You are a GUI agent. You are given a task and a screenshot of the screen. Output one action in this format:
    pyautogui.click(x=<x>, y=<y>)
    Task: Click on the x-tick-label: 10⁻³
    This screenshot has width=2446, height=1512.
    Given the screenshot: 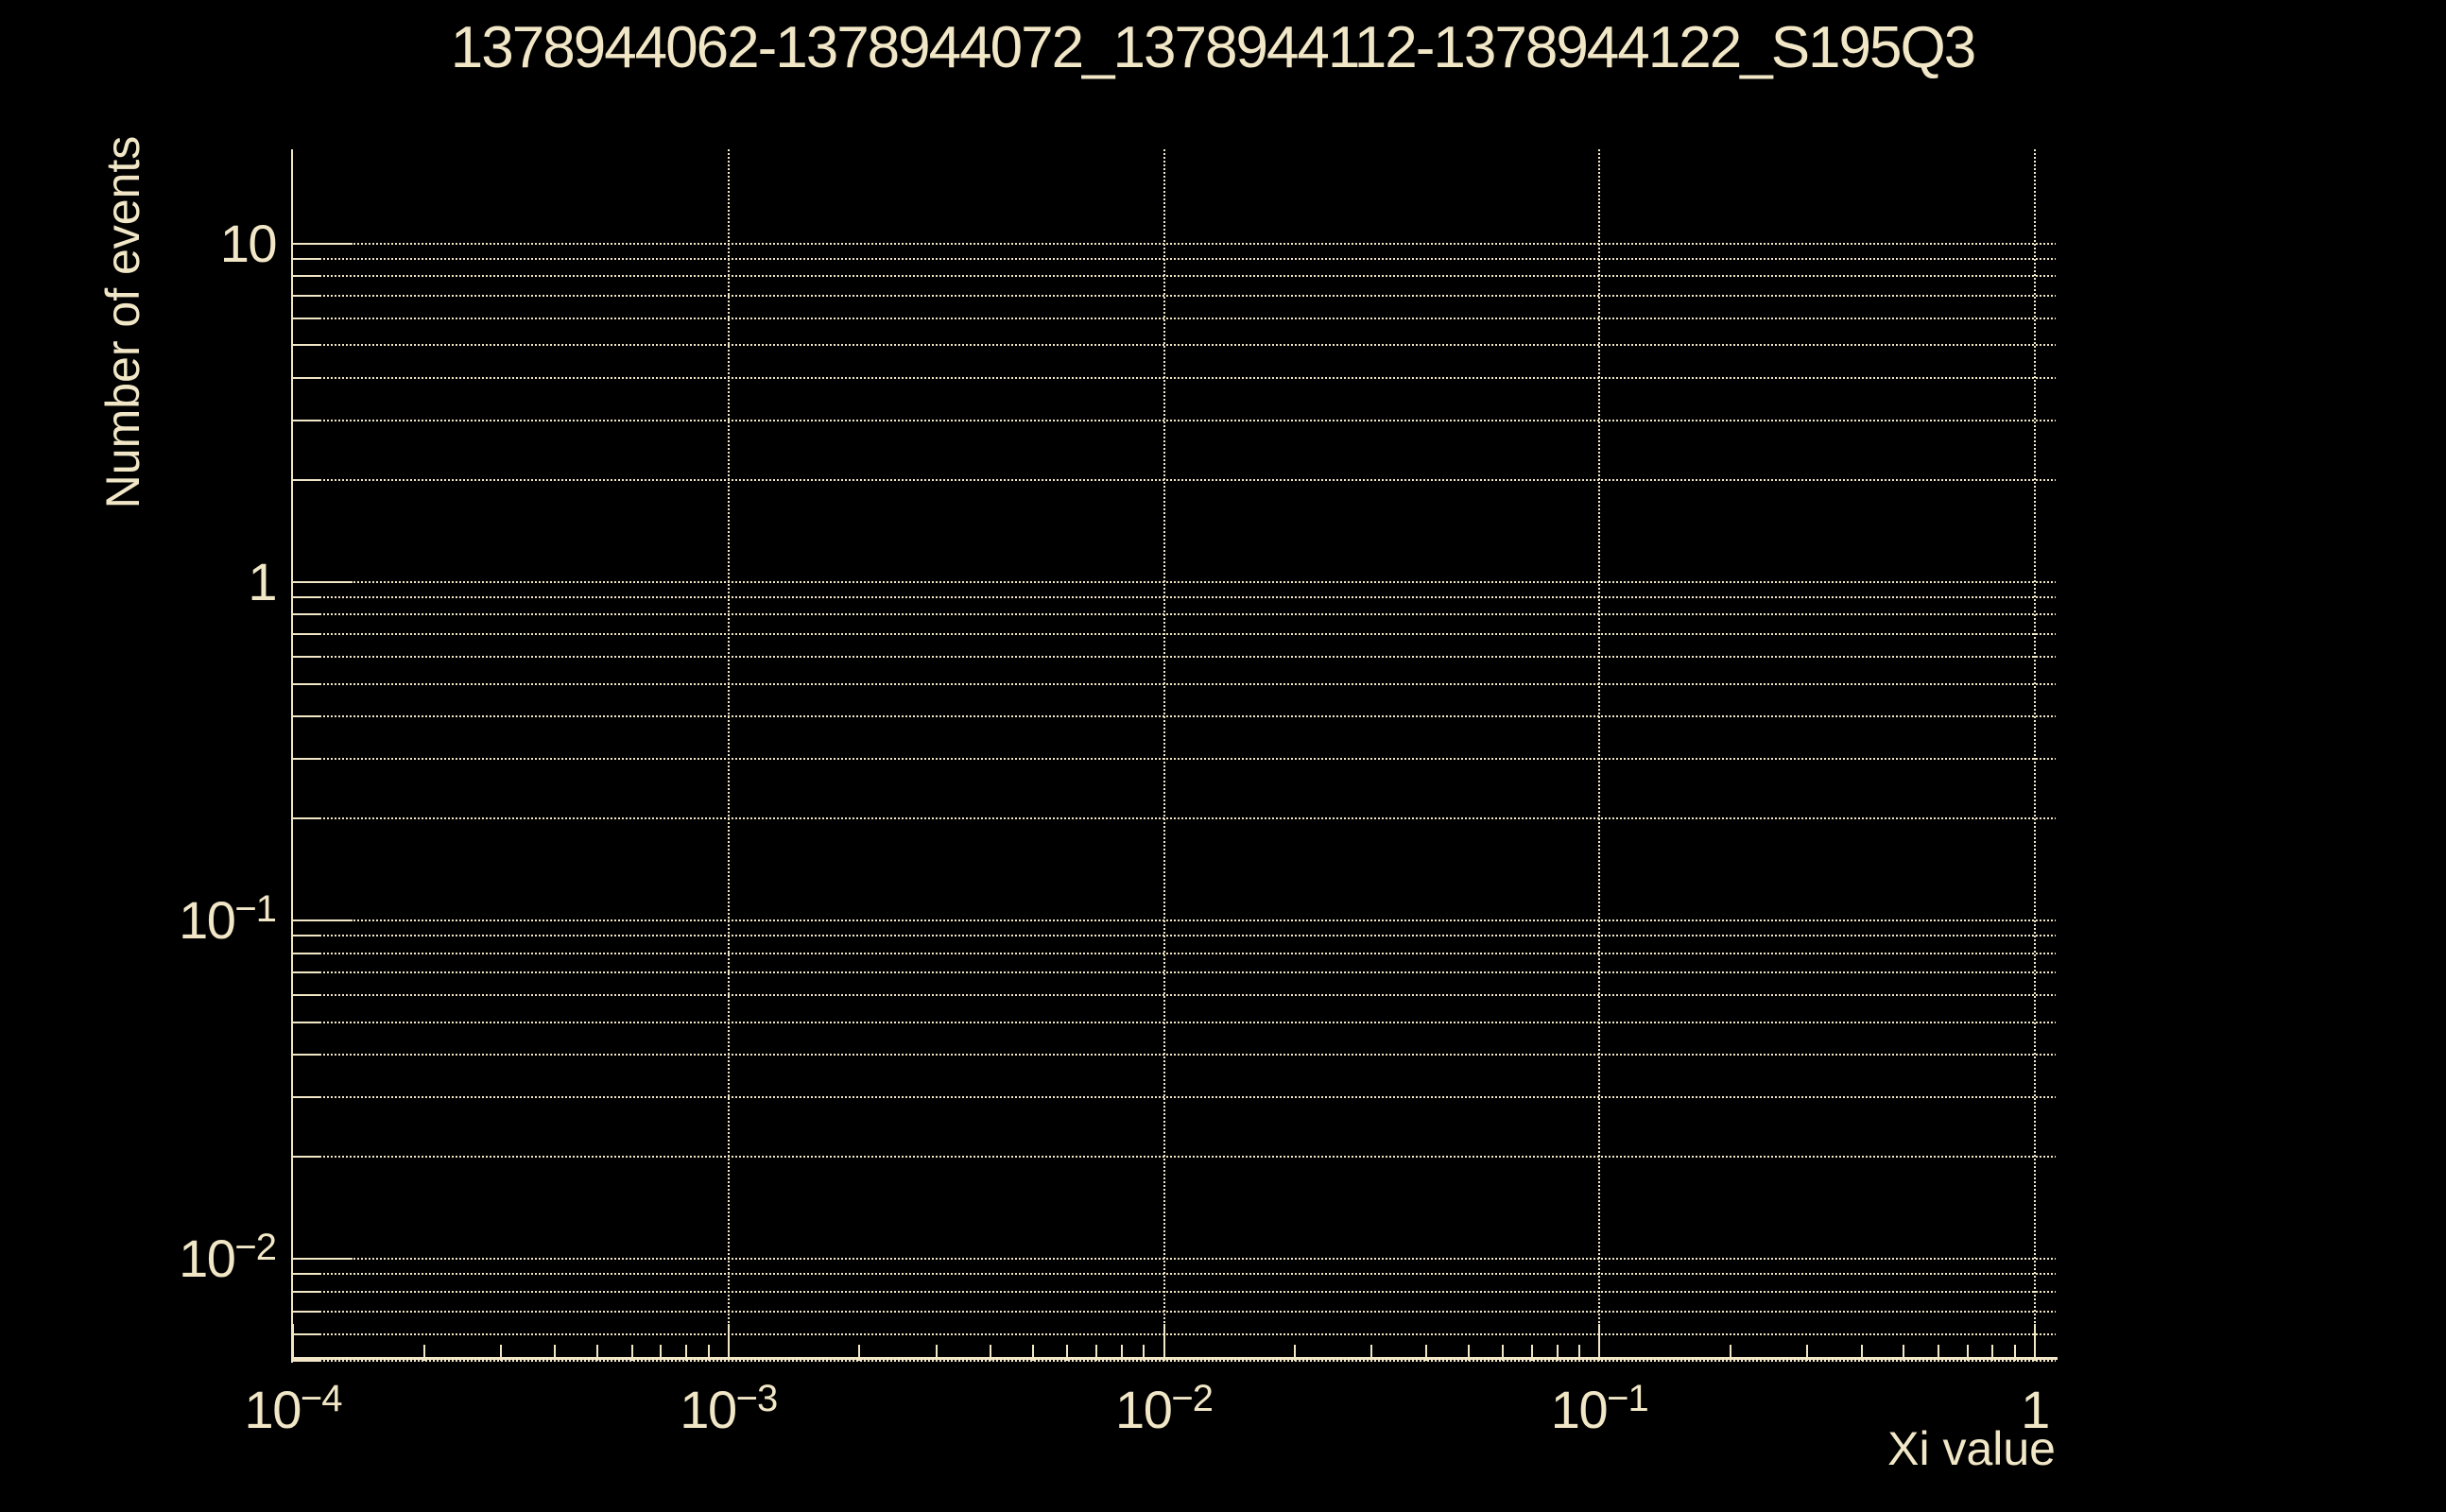 What is the action you would take?
    pyautogui.click(x=729, y=1408)
    